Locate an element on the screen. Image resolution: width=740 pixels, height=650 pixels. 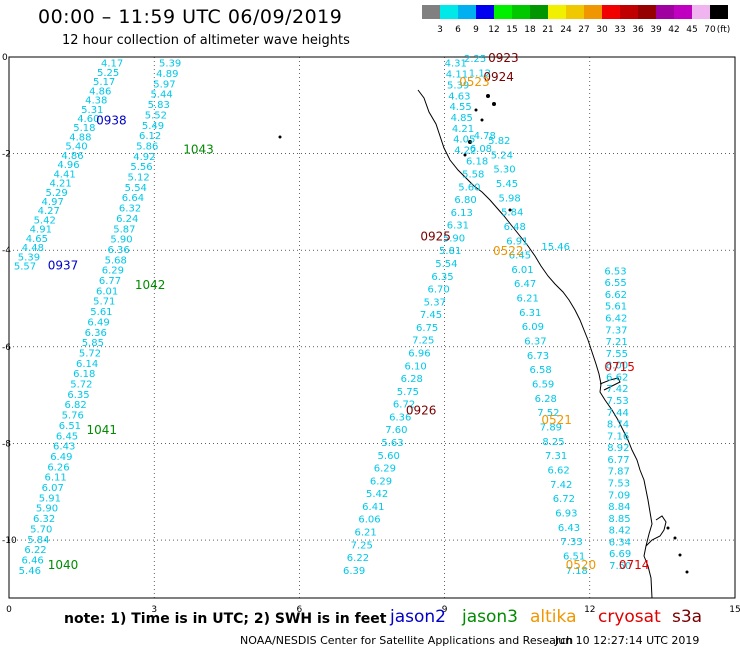
wave-height-label: 5.25 is located at coordinates (108, 73).